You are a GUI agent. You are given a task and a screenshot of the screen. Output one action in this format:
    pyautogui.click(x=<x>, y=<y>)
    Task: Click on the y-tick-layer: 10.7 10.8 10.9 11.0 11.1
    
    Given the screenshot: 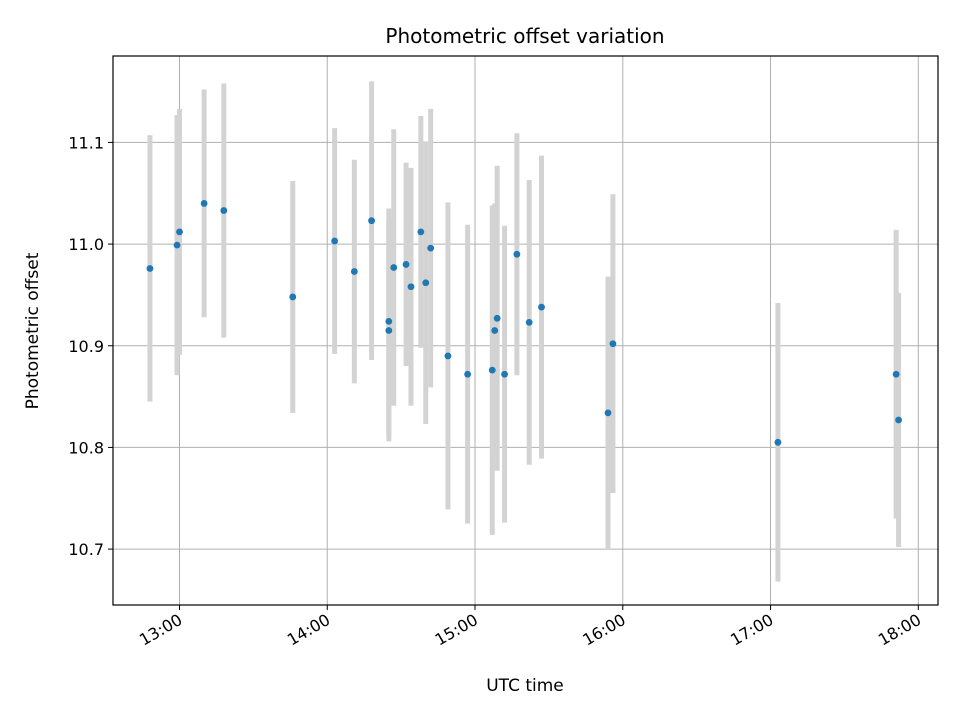 What is the action you would take?
    pyautogui.click(x=90, y=346)
    